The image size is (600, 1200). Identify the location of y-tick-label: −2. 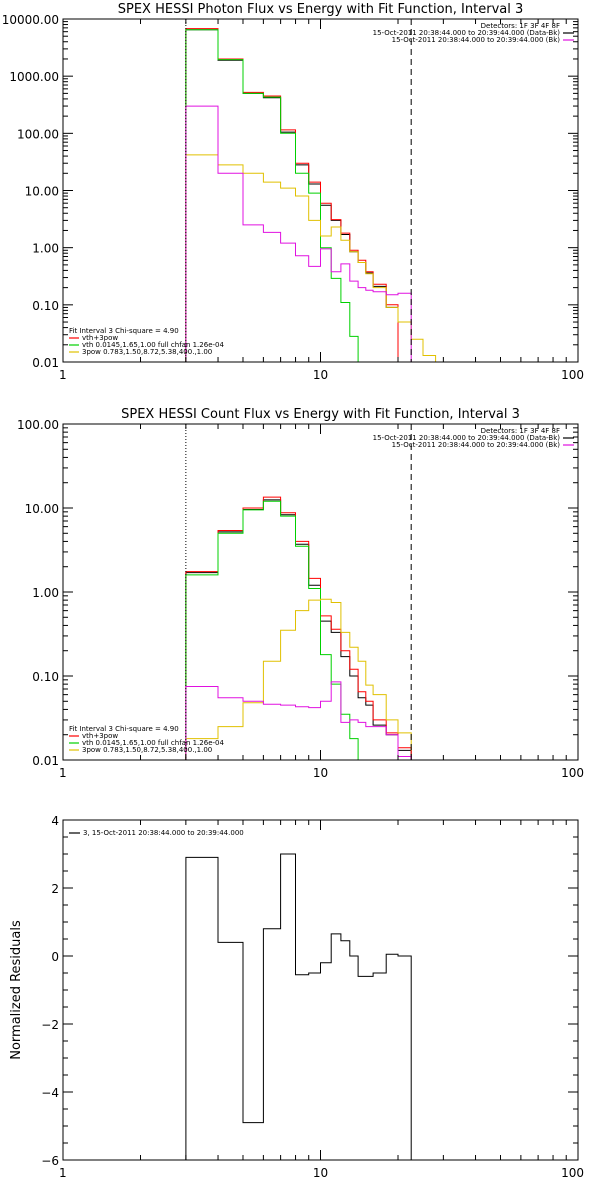
(50, 1025).